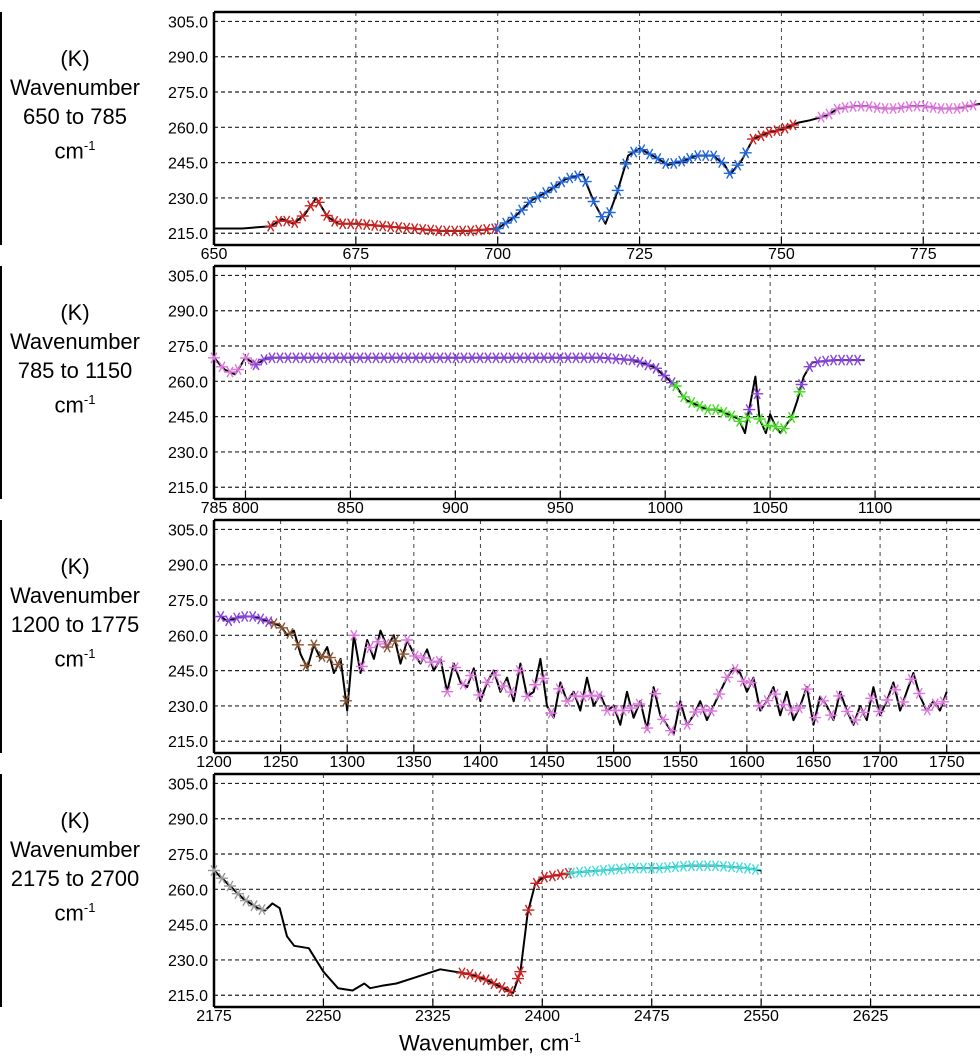 This screenshot has height=1064, width=980. Describe the element at coordinates (188, 22) in the screenshot. I see `panel-1-ytick-label: 305.0` at that location.